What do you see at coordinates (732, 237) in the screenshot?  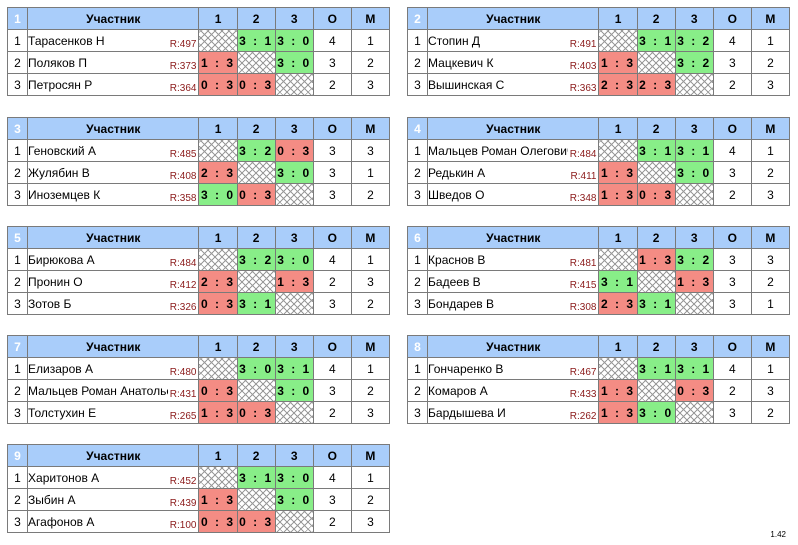 I see `points-header: О` at bounding box center [732, 237].